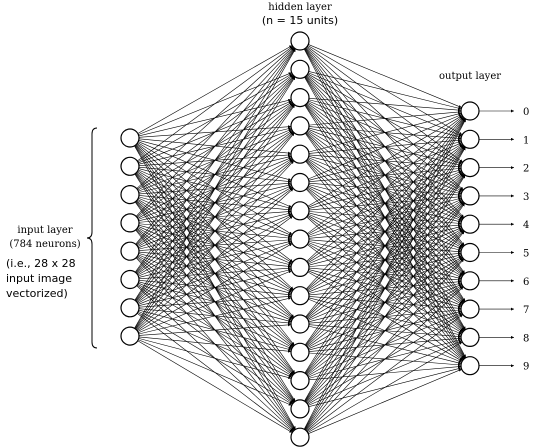 This screenshot has height=447, width=537. What do you see at coordinates (526, 140) in the screenshot?
I see `output-label: 1` at bounding box center [526, 140].